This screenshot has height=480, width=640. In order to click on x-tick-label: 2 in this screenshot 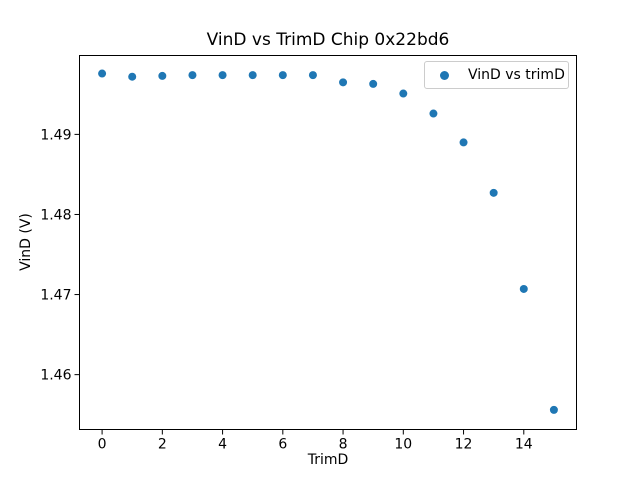, I will do `click(162, 445)`.